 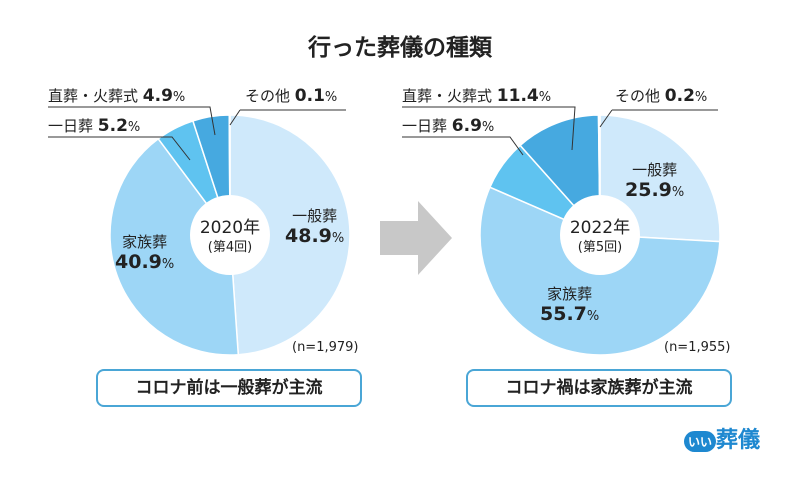 I want to click on label-family-2022: 家族葬 55.7%, so click(x=570, y=305).